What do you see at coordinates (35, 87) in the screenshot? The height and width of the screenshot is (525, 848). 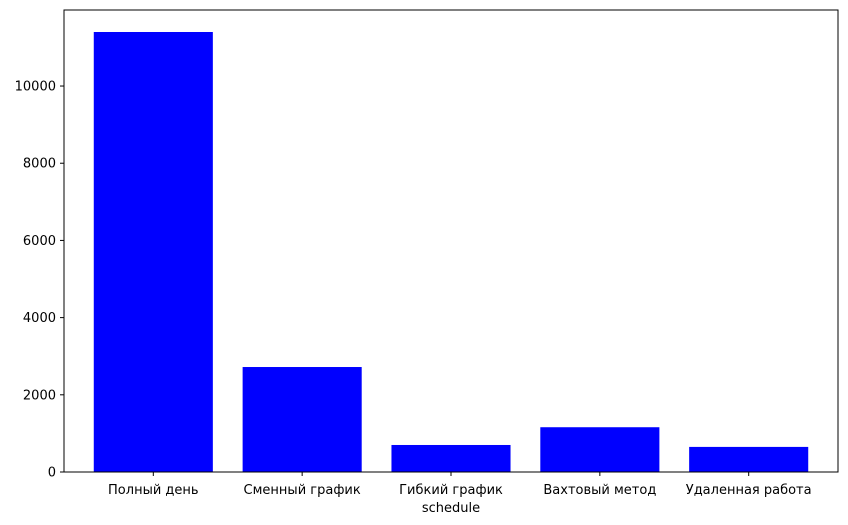 I see `y-tick-label: 10000` at bounding box center [35, 87].